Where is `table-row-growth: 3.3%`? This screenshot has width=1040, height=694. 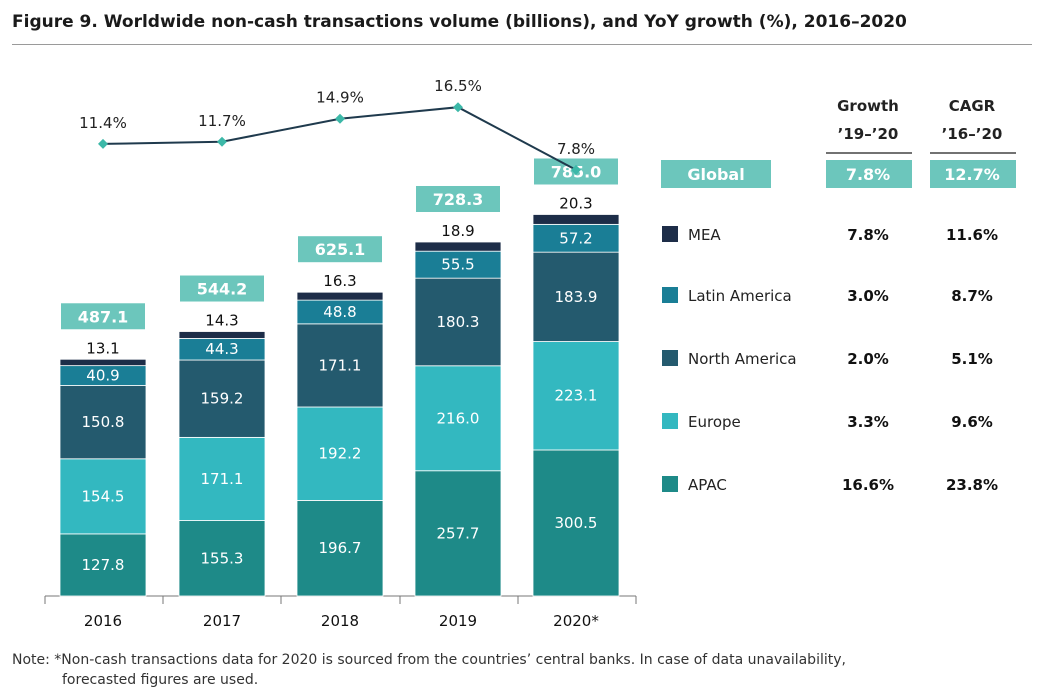 table-row-growth: 3.3% is located at coordinates (868, 422).